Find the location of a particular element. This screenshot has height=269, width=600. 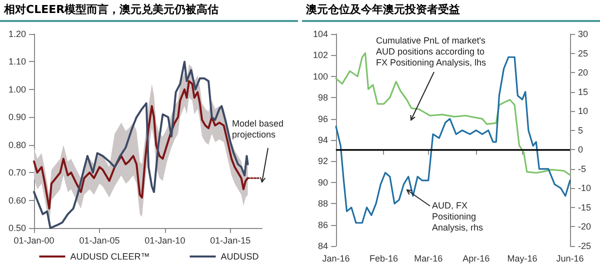

legend-label: AUDUSD is located at coordinates (240, 257).